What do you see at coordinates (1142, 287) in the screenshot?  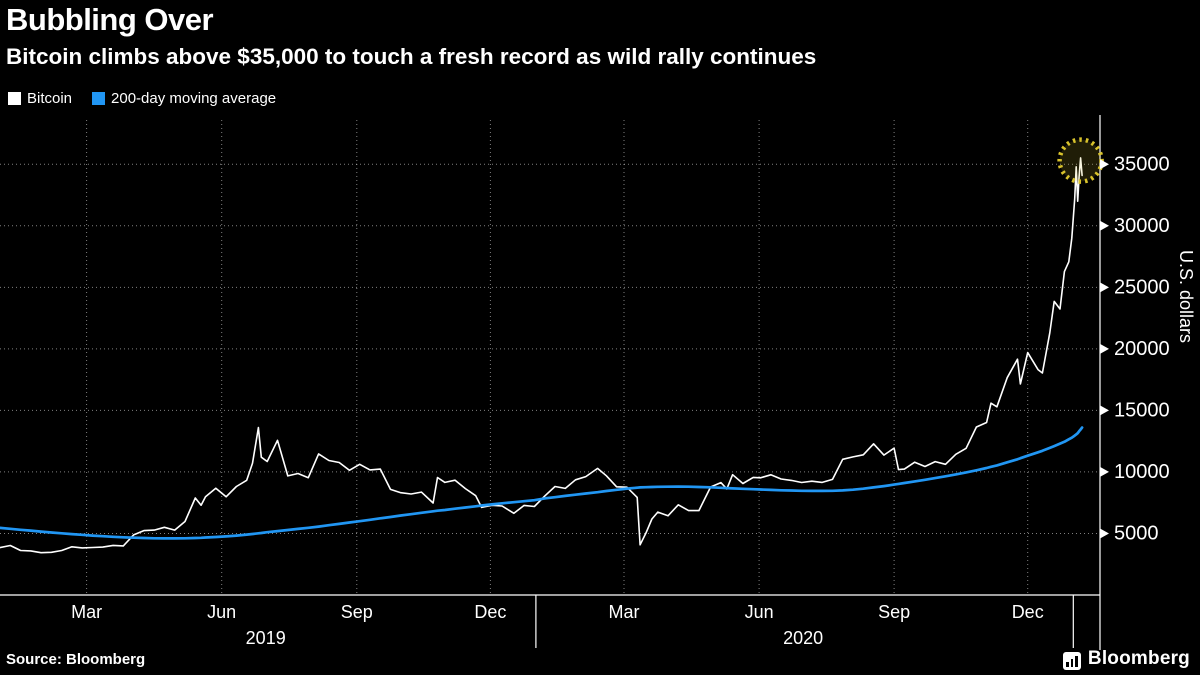 I see `y-tick-label: 25000` at bounding box center [1142, 287].